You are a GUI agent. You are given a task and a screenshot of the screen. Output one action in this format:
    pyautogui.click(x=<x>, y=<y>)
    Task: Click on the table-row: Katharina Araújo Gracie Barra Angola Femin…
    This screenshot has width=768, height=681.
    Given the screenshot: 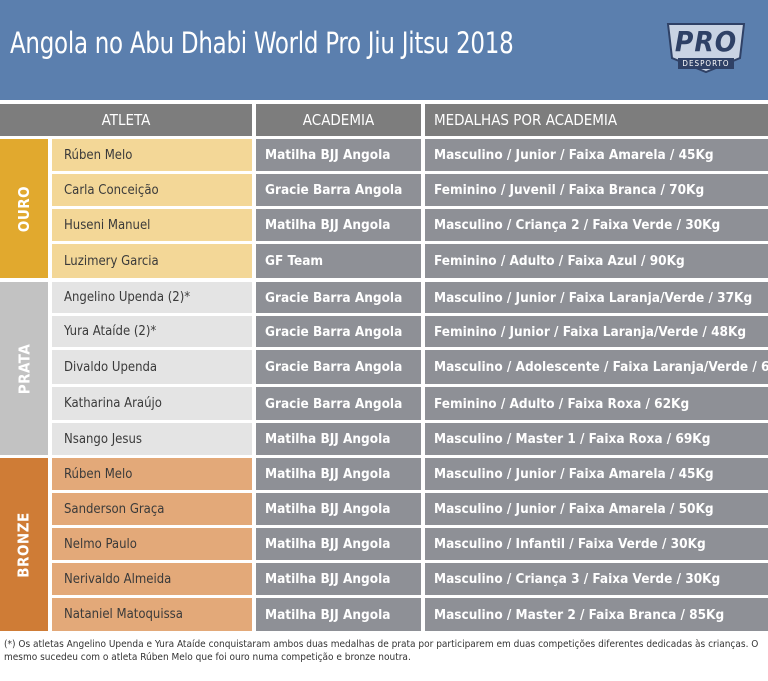 What is the action you would take?
    pyautogui.click(x=384, y=403)
    